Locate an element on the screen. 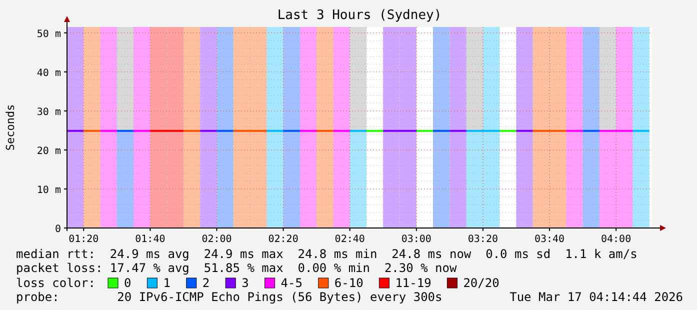 This screenshot has height=310, width=697. x-tick-label: 02:40 is located at coordinates (349, 239).